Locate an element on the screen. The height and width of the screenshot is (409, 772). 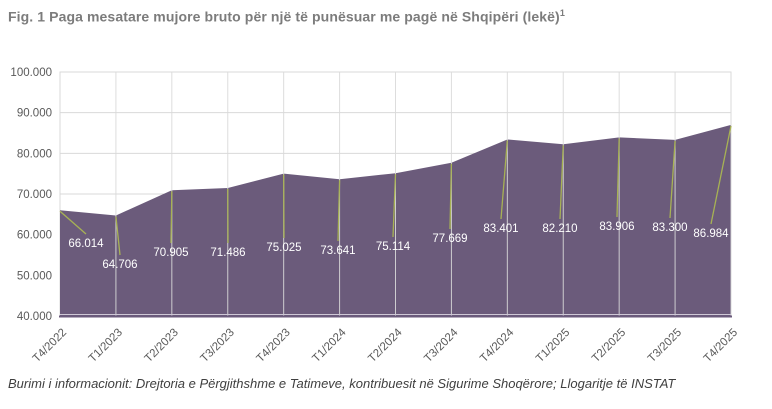
y-axis-tick-label: 90.000 is located at coordinates (34, 114).